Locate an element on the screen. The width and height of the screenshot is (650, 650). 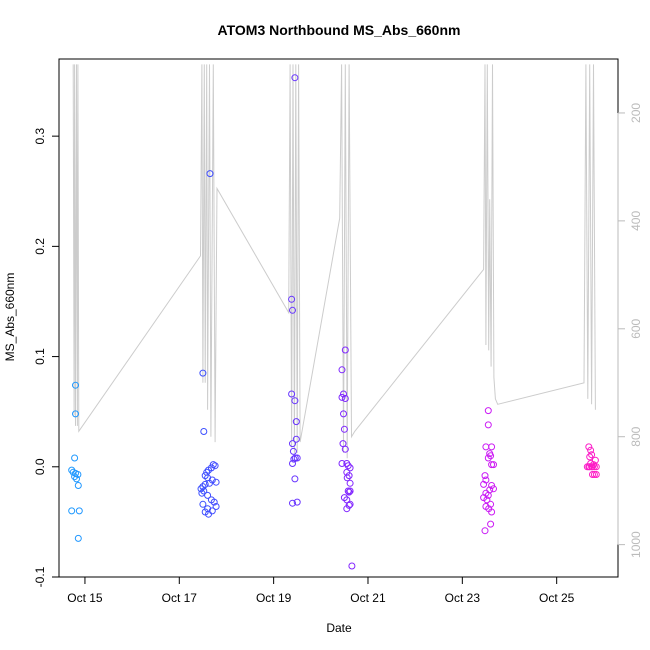
y-tick-label: 0.0 is located at coordinates (40, 466).